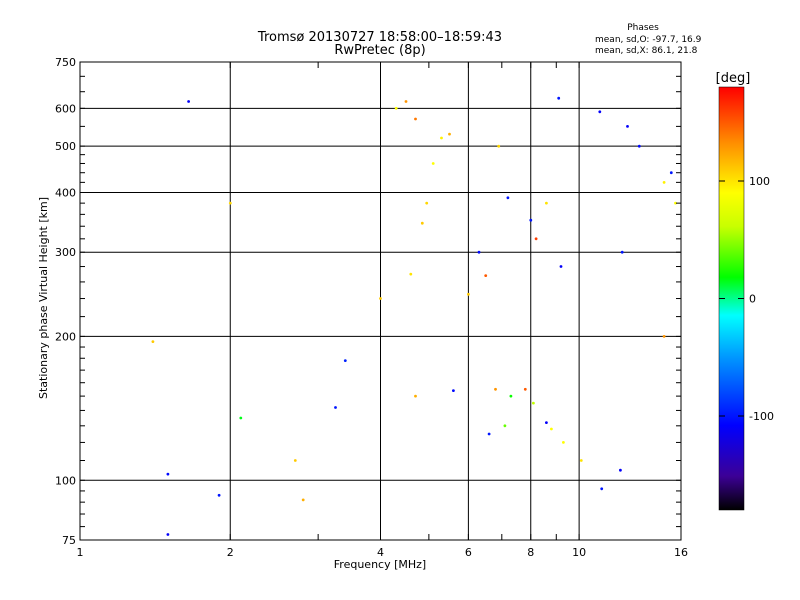 The image size is (800, 600). Describe the element at coordinates (69, 540) in the screenshot. I see `y-tick-label: 75` at that location.